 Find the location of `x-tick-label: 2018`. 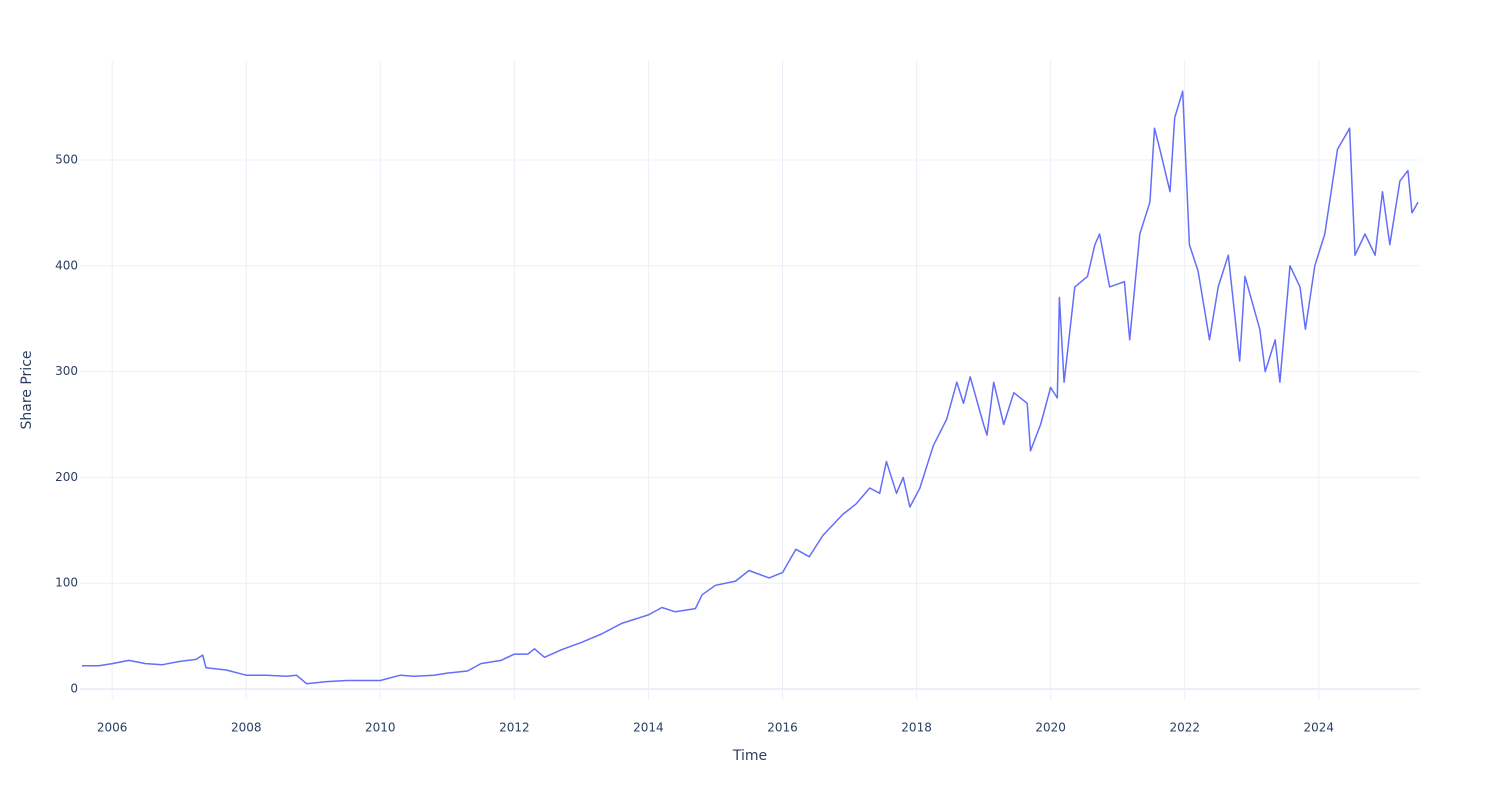

x-tick-label: 2018 is located at coordinates (916, 728).